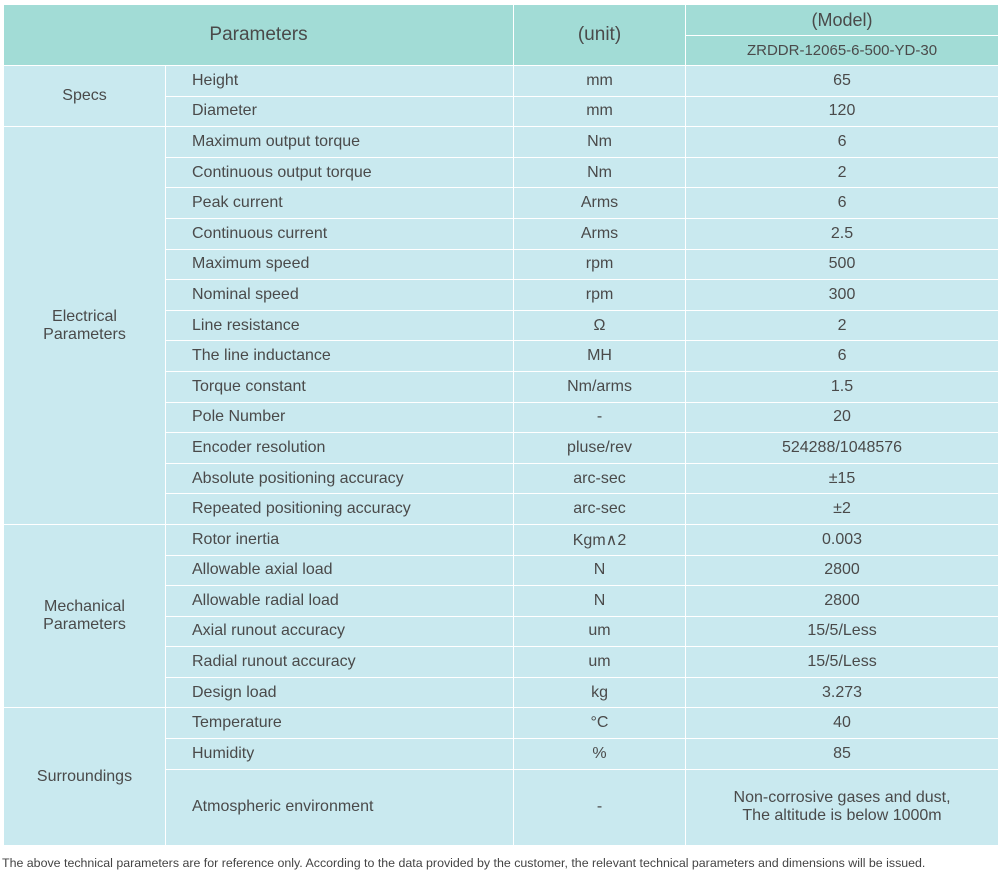 This screenshot has height=879, width=1000. Describe the element at coordinates (842, 539) in the screenshot. I see `param-value: 0.003` at that location.